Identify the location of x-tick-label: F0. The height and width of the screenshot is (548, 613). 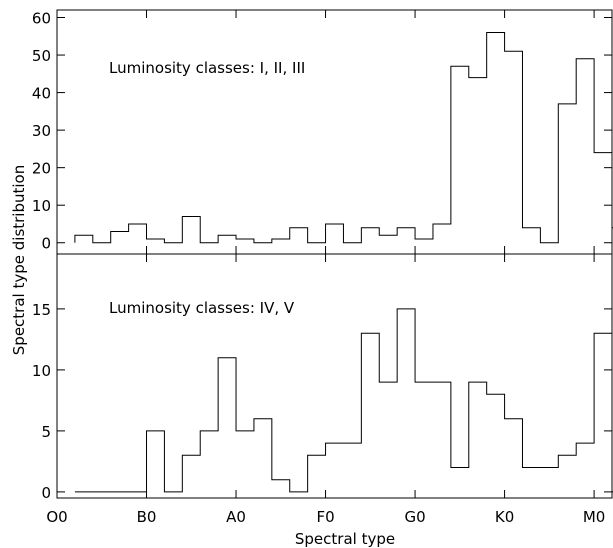
(325, 517).